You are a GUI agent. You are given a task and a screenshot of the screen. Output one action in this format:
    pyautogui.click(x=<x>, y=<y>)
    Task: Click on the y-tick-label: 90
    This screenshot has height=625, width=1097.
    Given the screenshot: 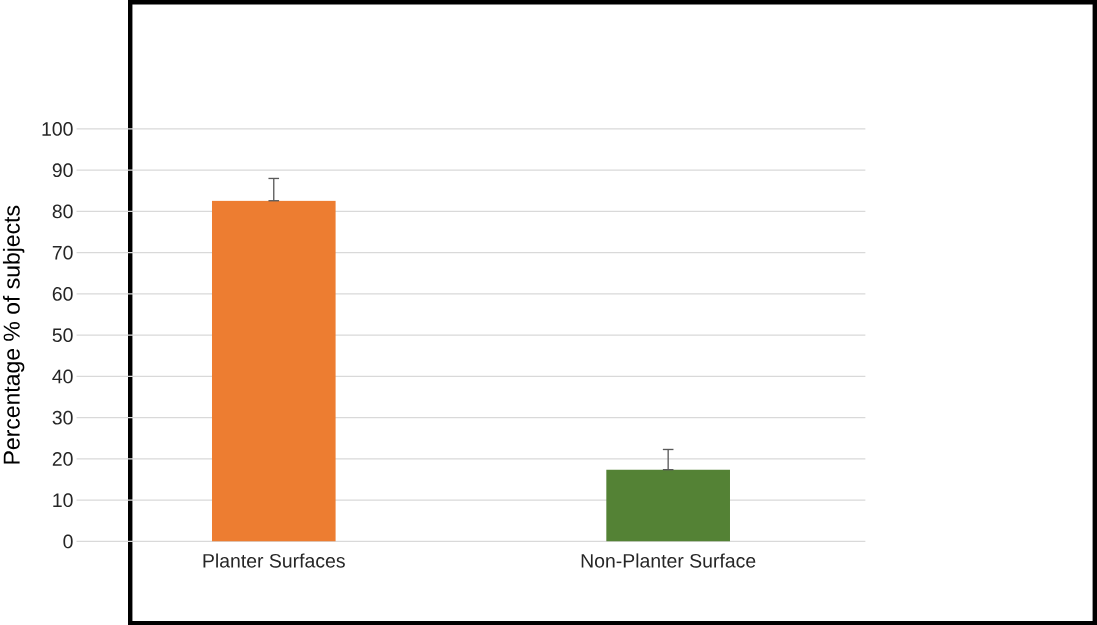 What is the action you would take?
    pyautogui.click(x=62, y=170)
    